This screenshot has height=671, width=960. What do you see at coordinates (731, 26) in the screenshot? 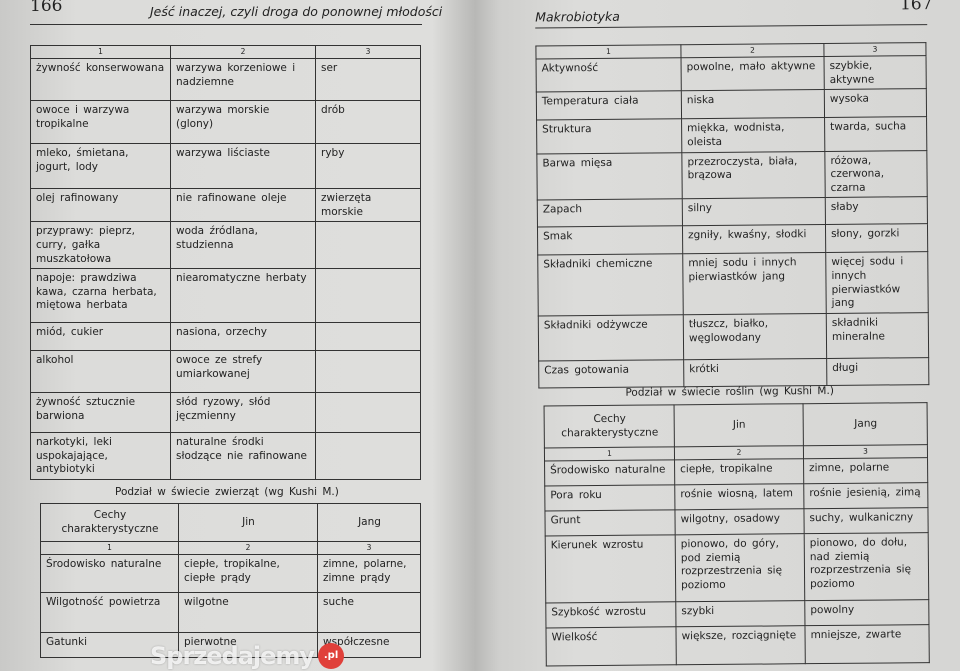
I see `header-rule` at bounding box center [731, 26].